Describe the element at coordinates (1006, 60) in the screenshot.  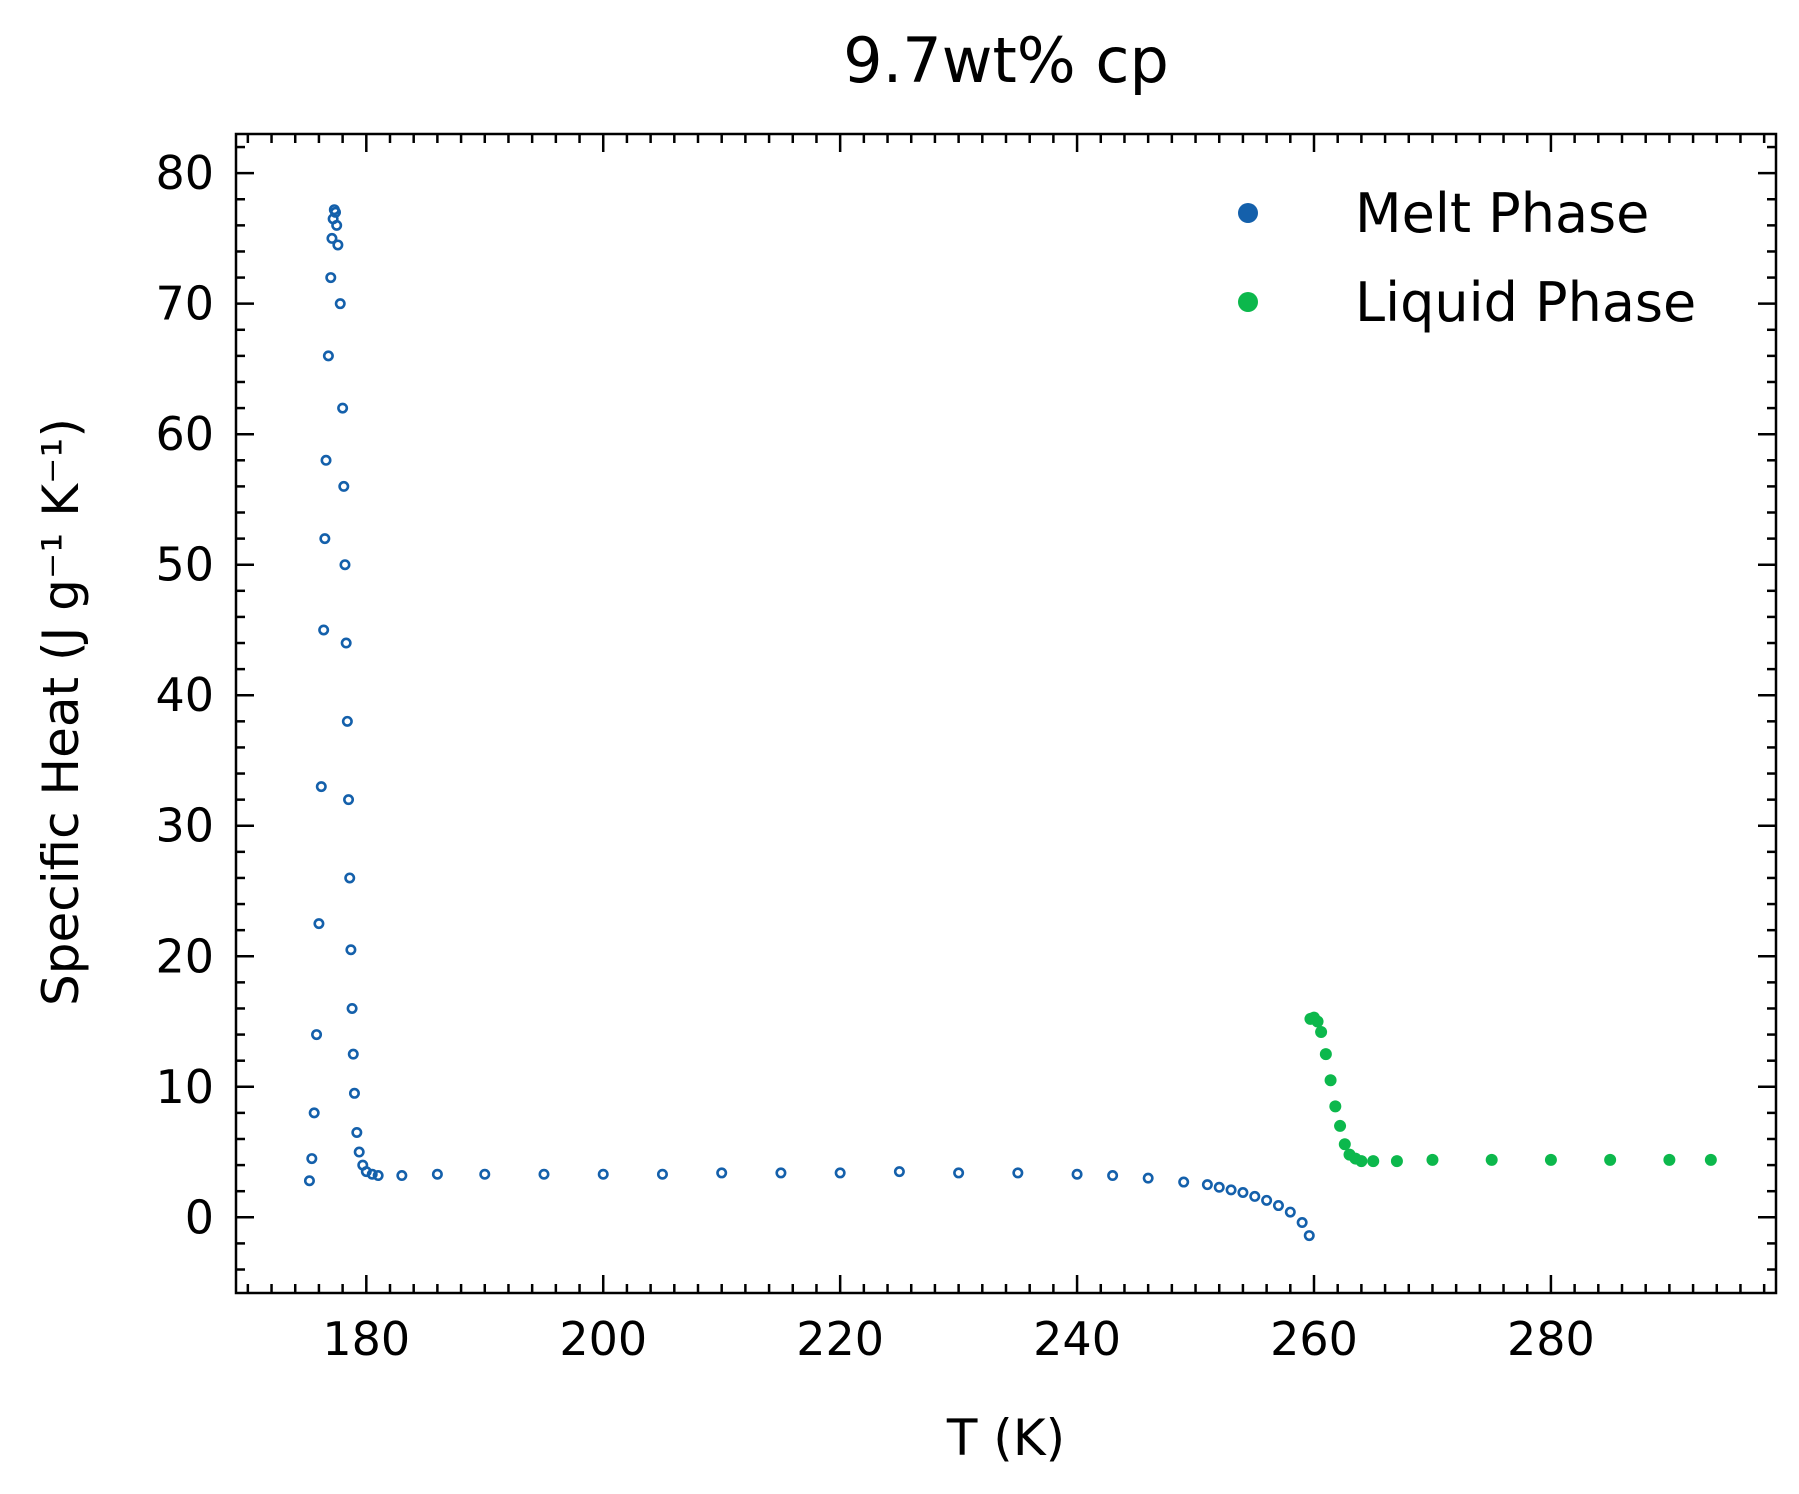
I see `chart-title: 9.7wt% cp` at that location.